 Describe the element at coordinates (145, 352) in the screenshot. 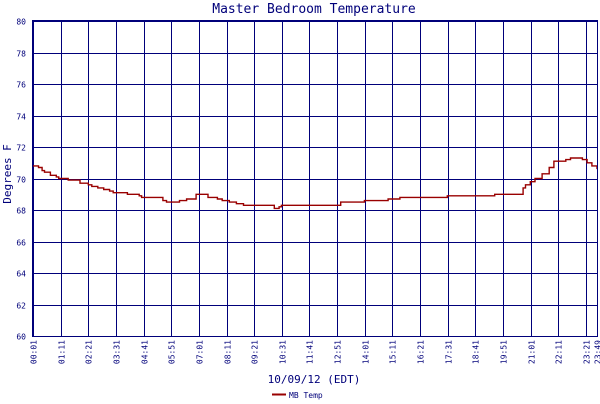

I see `x-tick-label: 04:41` at that location.